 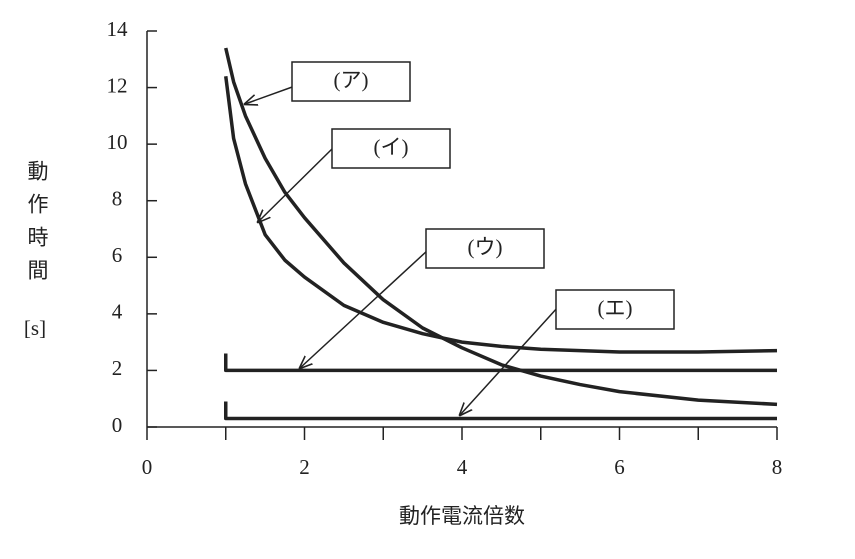 What do you see at coordinates (37, 226) in the screenshot?
I see `y-axis-label: 動作時間` at bounding box center [37, 226].